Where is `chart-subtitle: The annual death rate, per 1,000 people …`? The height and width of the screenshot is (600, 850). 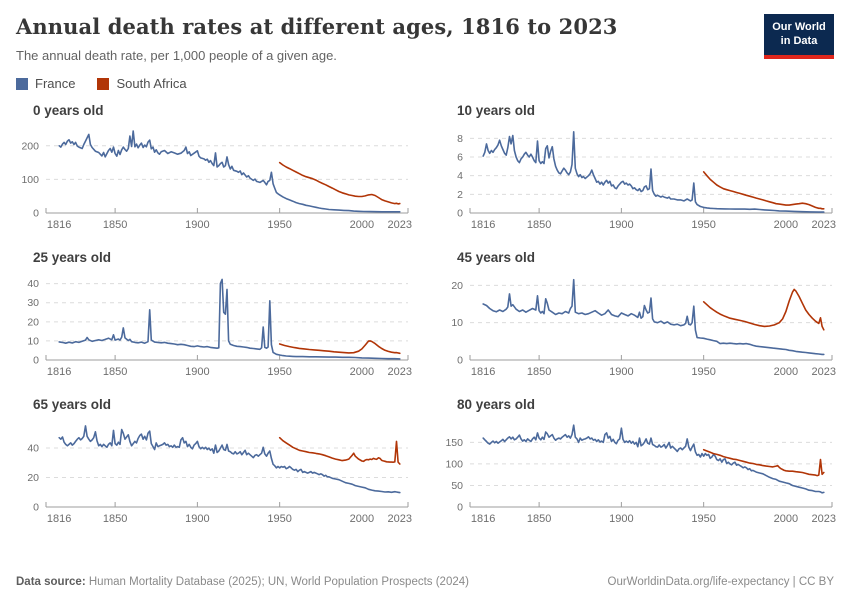 chart-subtitle: The annual death rate, per 1,000 people … is located at coordinates (176, 55).